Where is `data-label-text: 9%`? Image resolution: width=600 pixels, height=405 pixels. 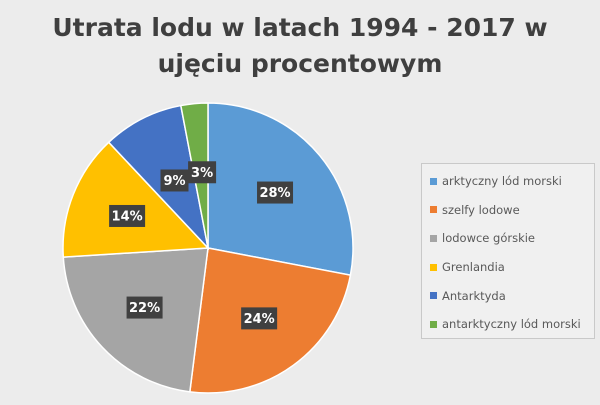
data-label-text: 9% is located at coordinates (174, 181).